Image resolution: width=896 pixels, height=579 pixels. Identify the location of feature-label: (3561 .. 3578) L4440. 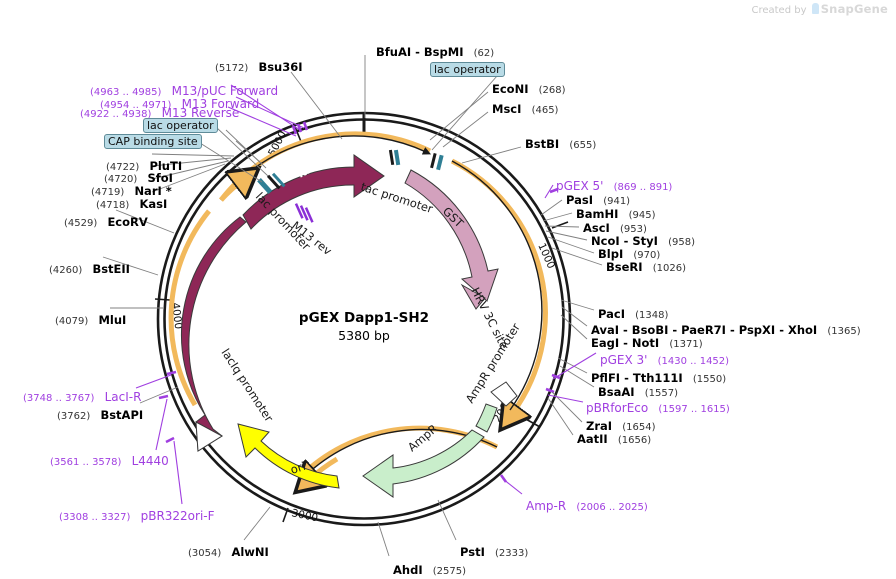
(109, 460).